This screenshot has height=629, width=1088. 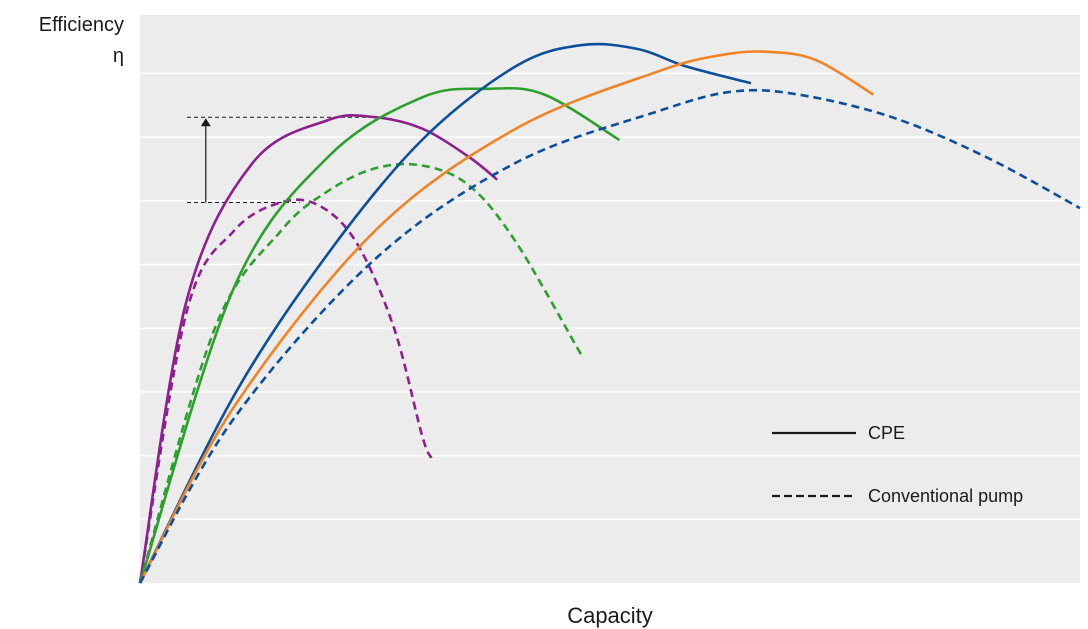 What do you see at coordinates (897, 464) in the screenshot?
I see `legend: CPE Conventional pump` at bounding box center [897, 464].